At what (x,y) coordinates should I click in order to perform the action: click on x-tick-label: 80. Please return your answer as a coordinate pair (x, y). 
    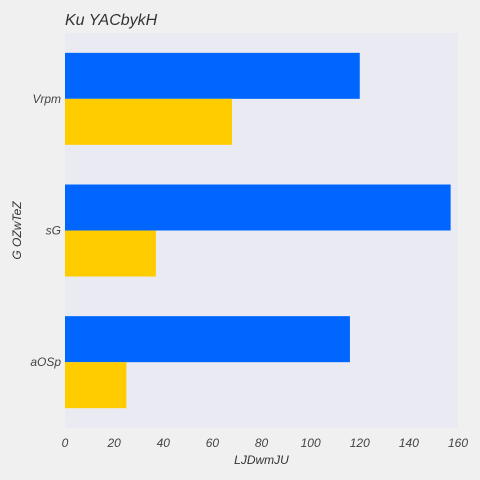
    Looking at the image, I should click on (262, 443).